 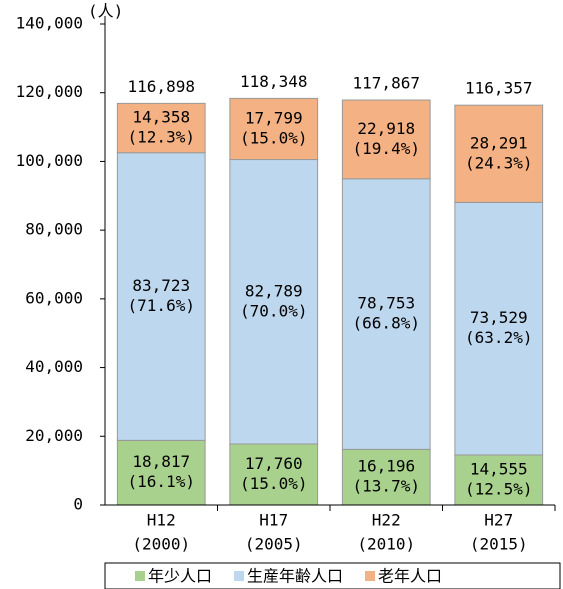 I want to click on x-tick-label: (2015), so click(x=499, y=544).